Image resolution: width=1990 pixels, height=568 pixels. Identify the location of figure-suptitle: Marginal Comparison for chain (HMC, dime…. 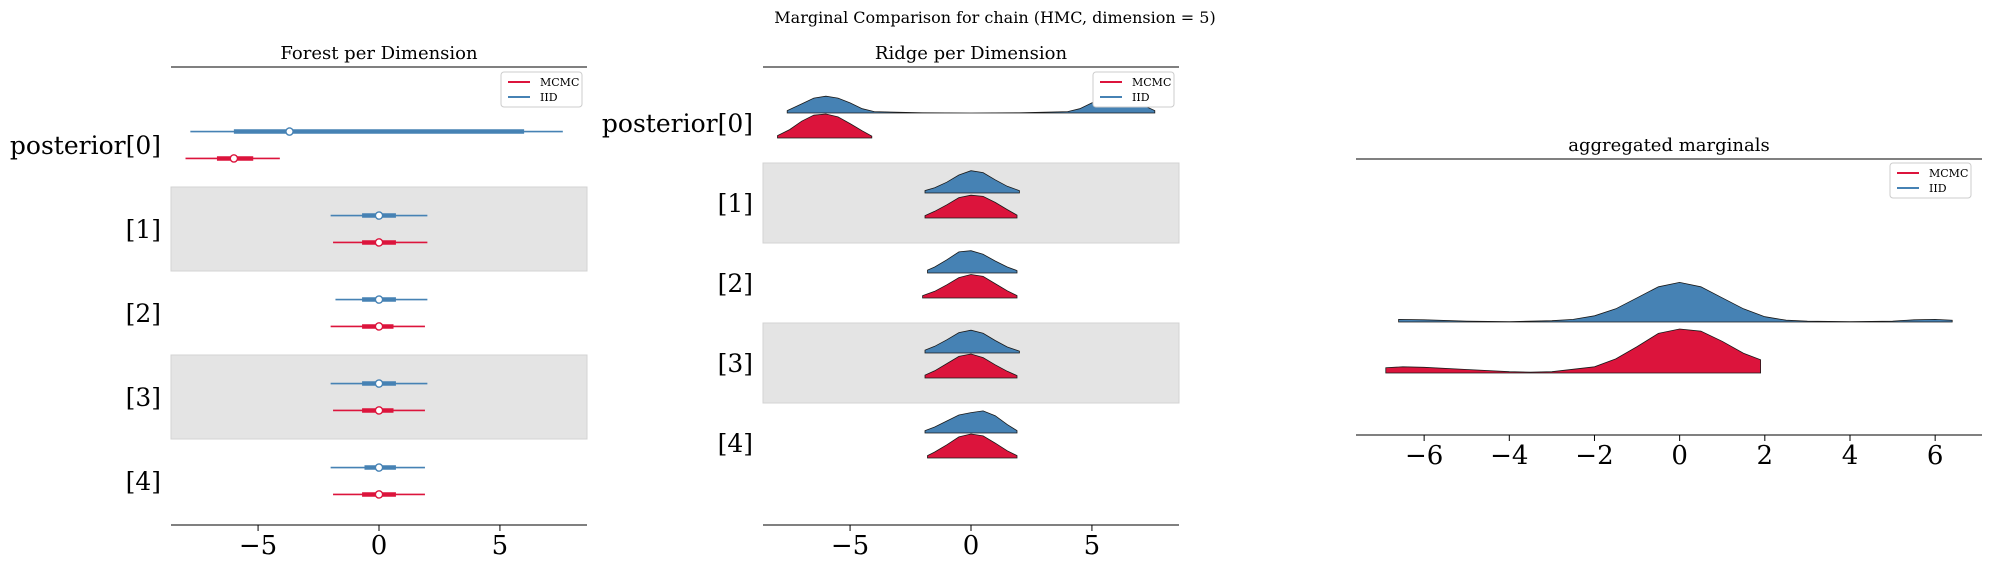
(994, 17).